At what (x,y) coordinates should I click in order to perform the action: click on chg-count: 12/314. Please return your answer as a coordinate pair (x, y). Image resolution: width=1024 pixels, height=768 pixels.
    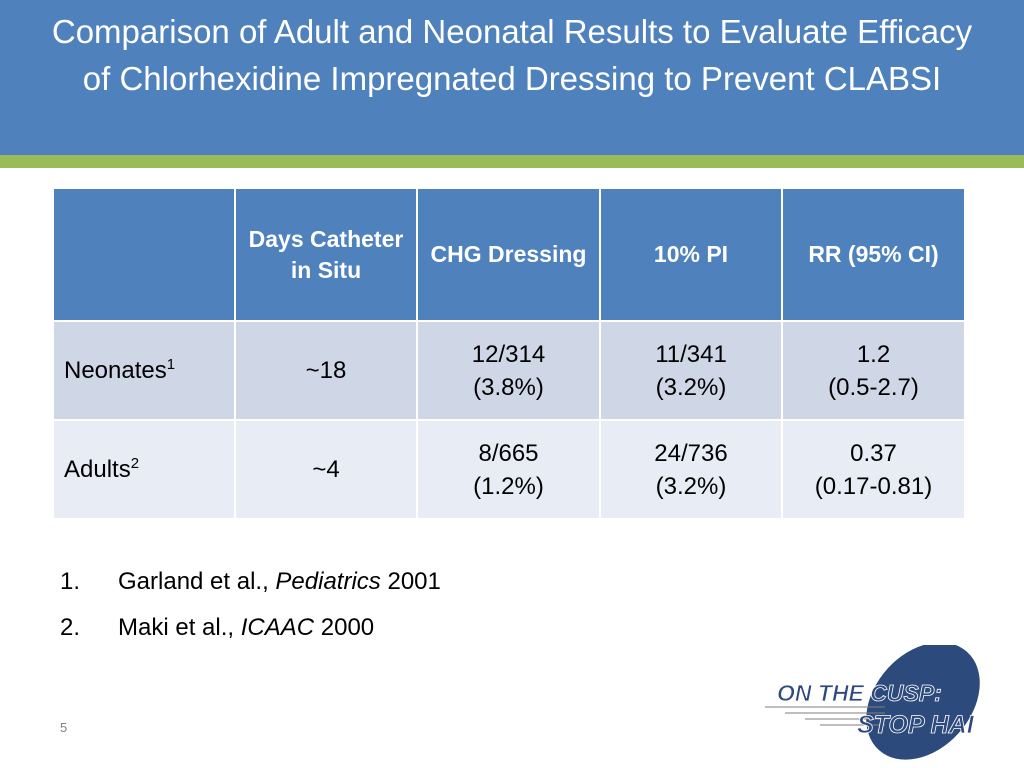
    Looking at the image, I should click on (508, 354).